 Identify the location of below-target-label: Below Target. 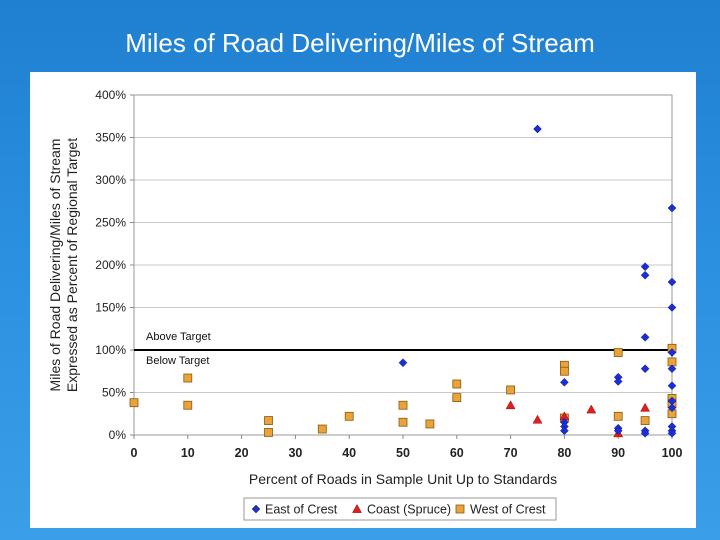
(177, 361).